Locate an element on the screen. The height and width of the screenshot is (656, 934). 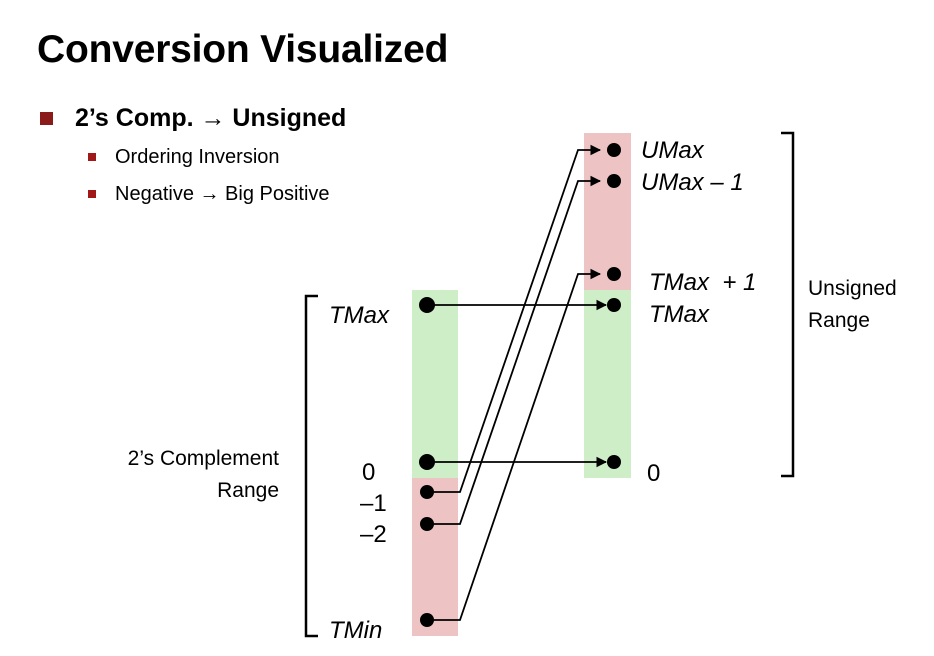
sub-bullet-text: Ordering Inversion is located at coordinates (197, 157).